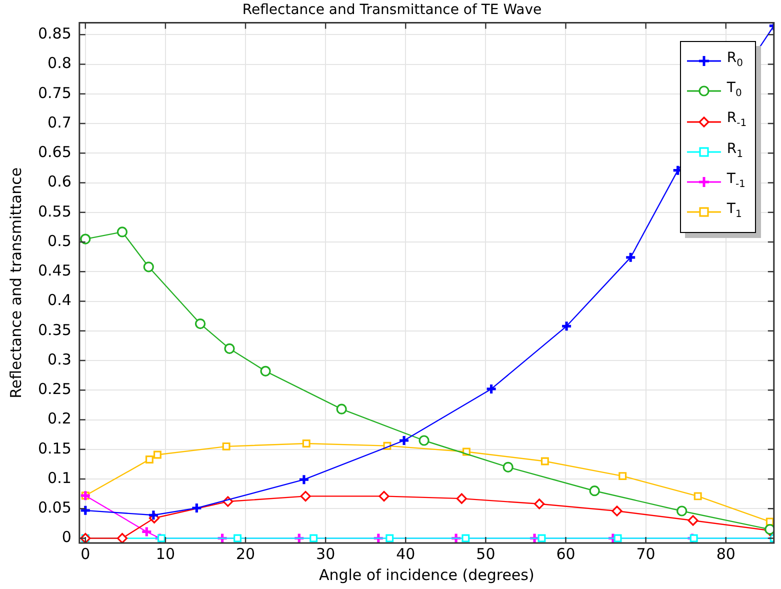 The height and width of the screenshot is (589, 781). Describe the element at coordinates (55, 329) in the screenshot. I see `y-tick-label: 0.35` at that location.